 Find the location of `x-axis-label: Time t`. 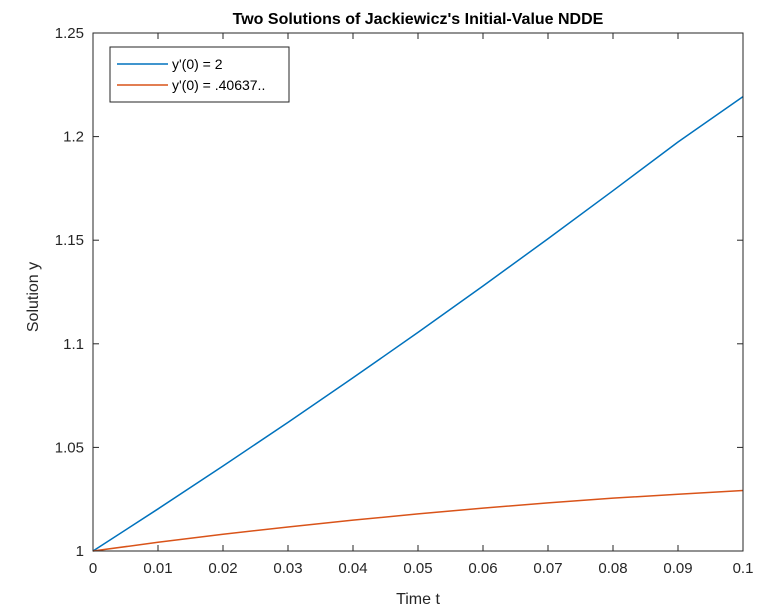

x-axis-label: Time t is located at coordinates (418, 599).